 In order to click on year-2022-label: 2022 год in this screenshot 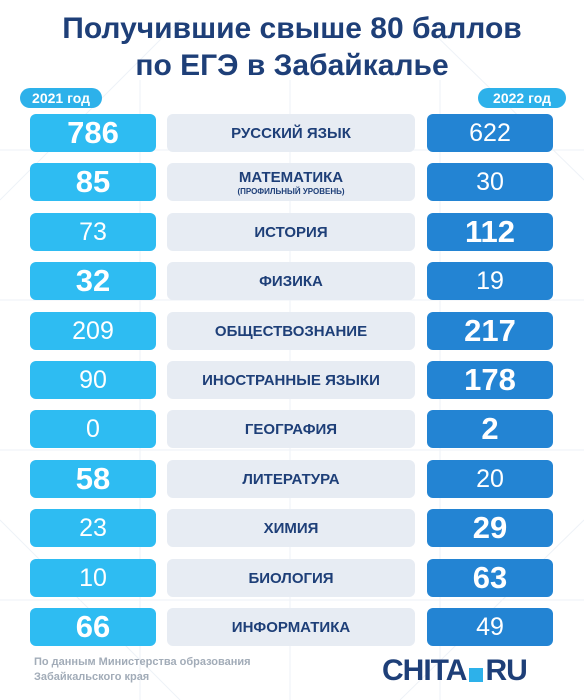, I will do `click(522, 98)`.